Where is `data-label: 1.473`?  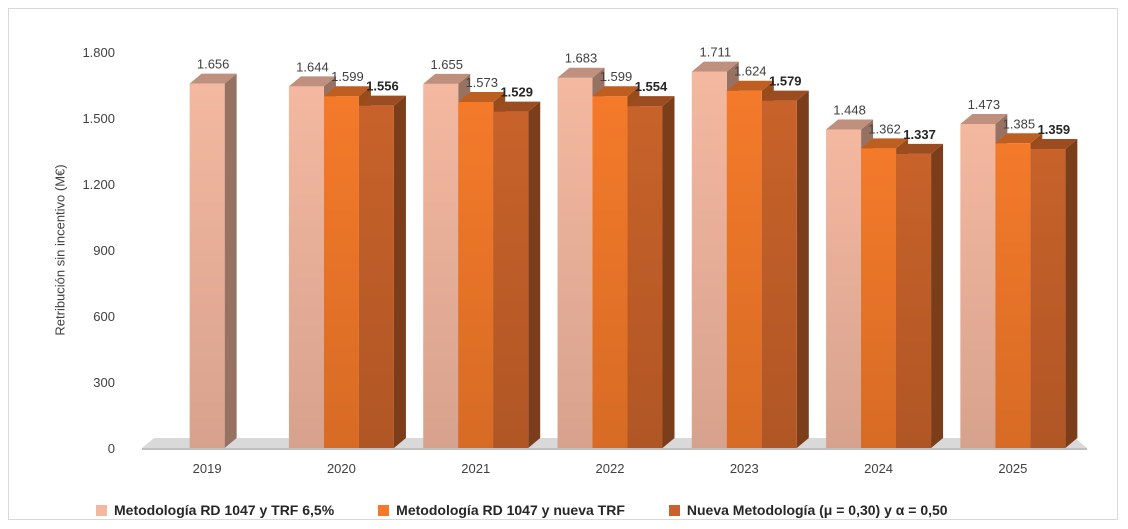
data-label: 1.473 is located at coordinates (984, 104).